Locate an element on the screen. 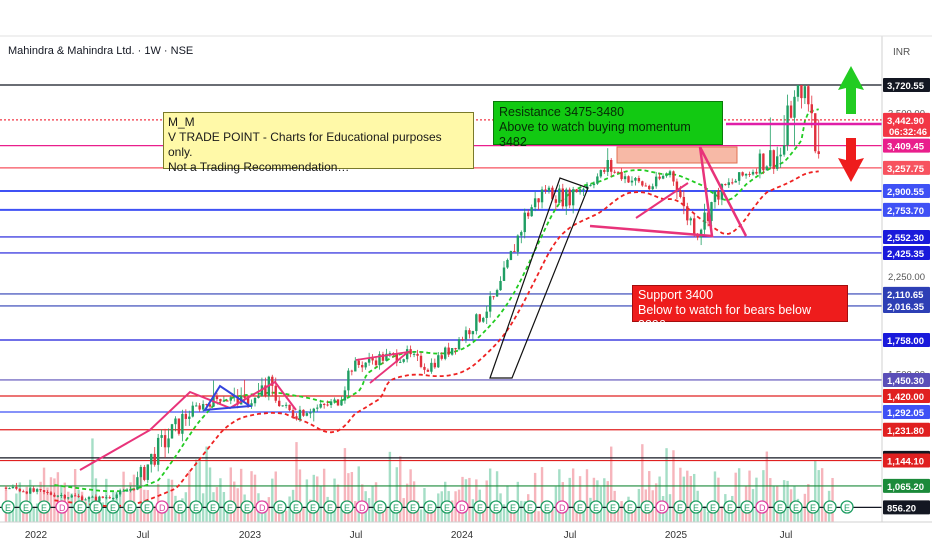 Image resolution: width=932 pixels, height=550 pixels. event-marker-glyph: D is located at coordinates (362, 508).